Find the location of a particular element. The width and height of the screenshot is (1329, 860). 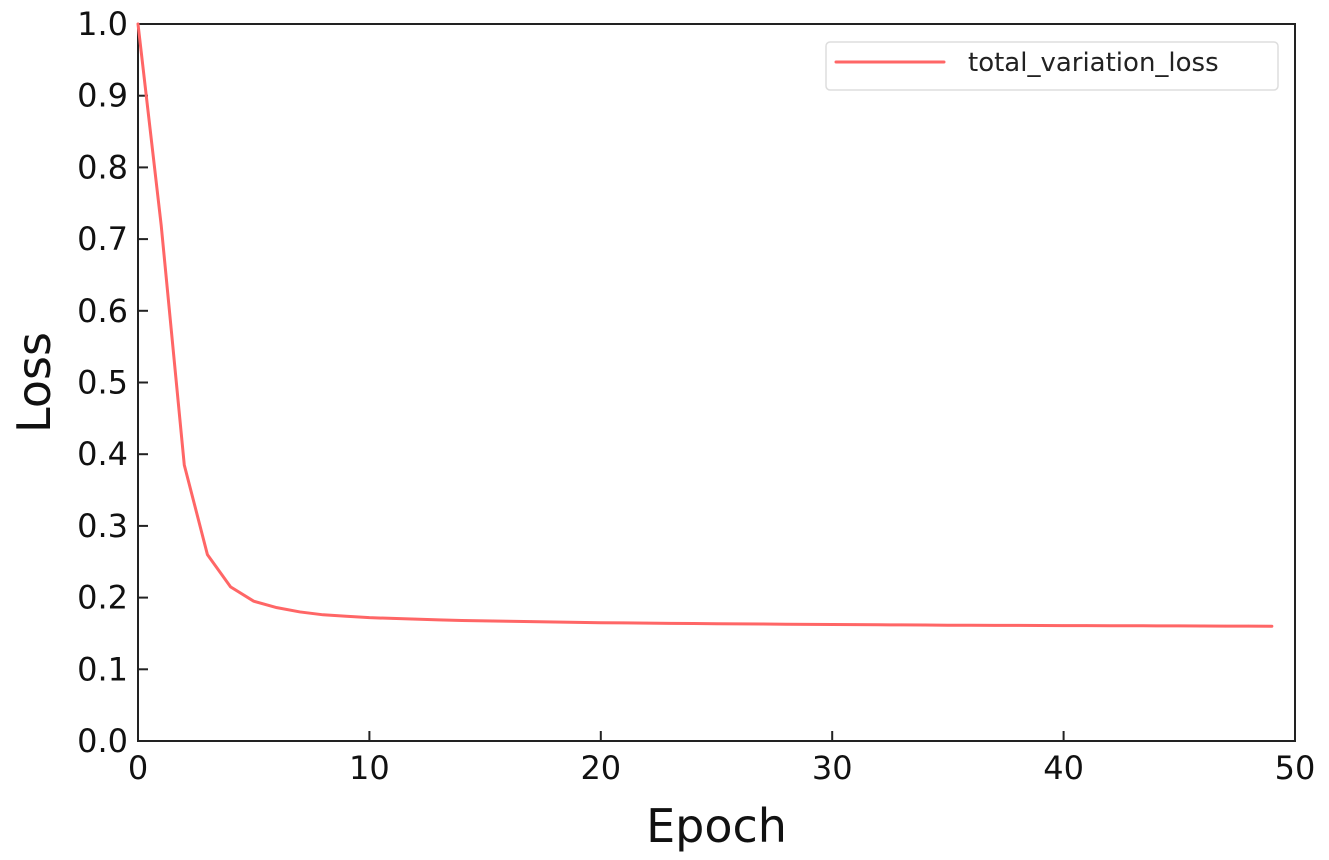

y-axis-title: Loss is located at coordinates (34, 382).